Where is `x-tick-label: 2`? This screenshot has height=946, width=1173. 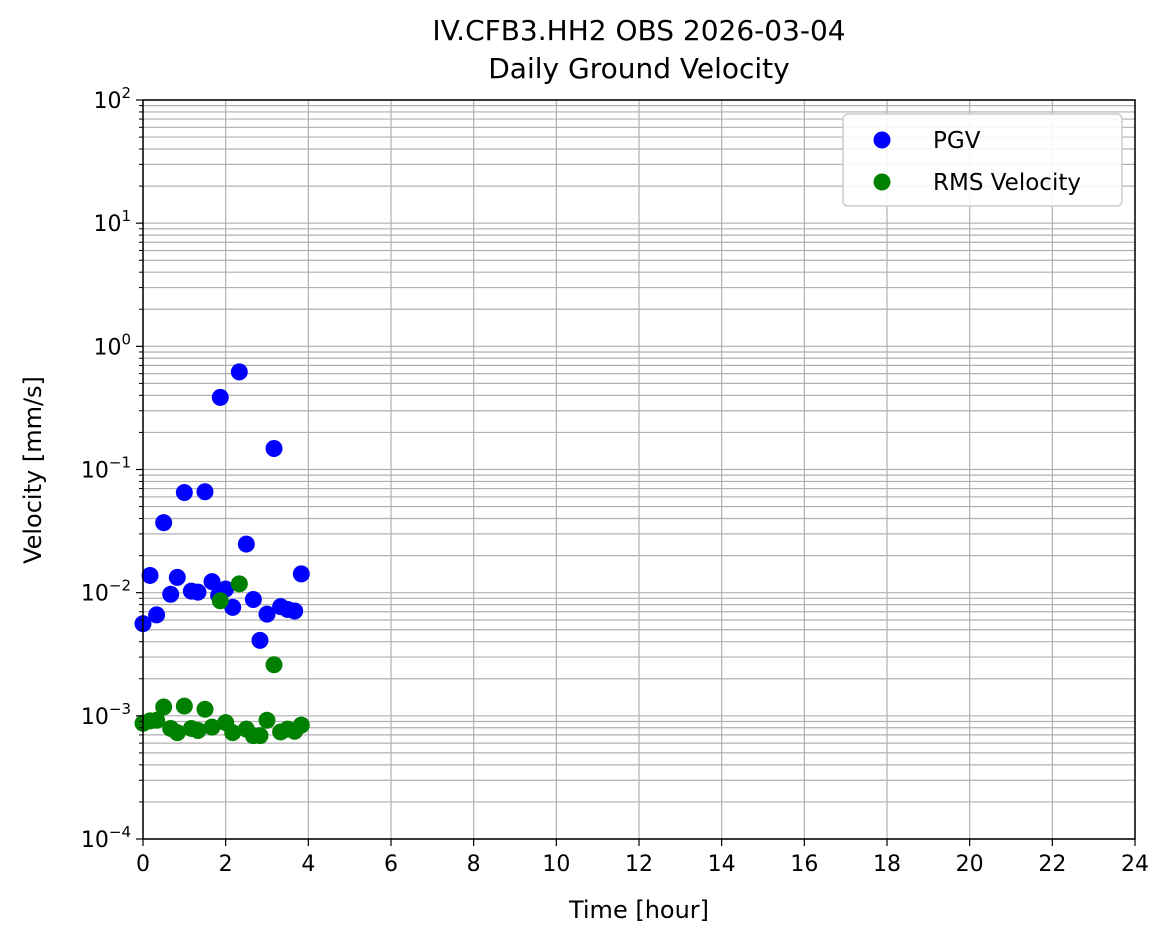 x-tick-label: 2 is located at coordinates (226, 864).